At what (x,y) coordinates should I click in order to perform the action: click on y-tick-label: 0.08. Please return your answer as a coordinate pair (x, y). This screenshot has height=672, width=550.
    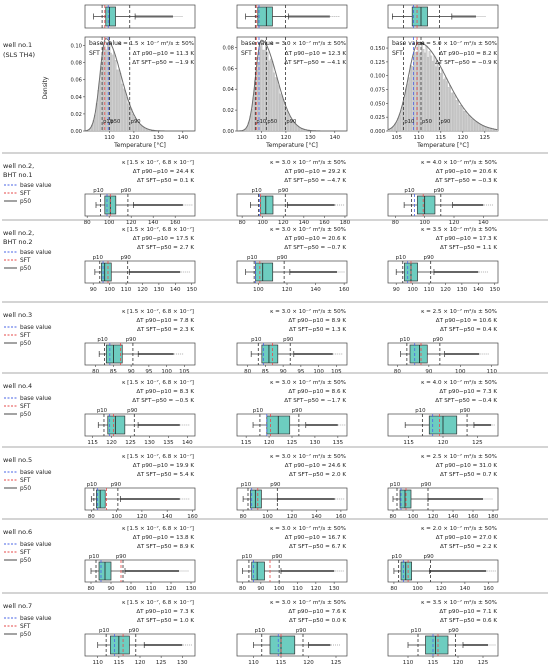
    Looking at the image, I should click on (76, 64).